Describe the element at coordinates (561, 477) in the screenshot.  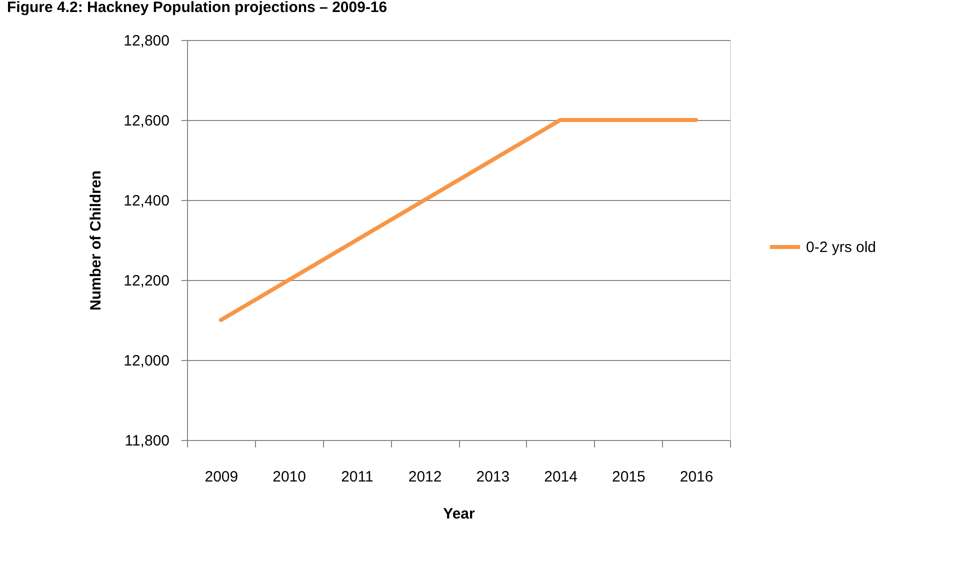
I see `x-tick-label: 2014` at that location.